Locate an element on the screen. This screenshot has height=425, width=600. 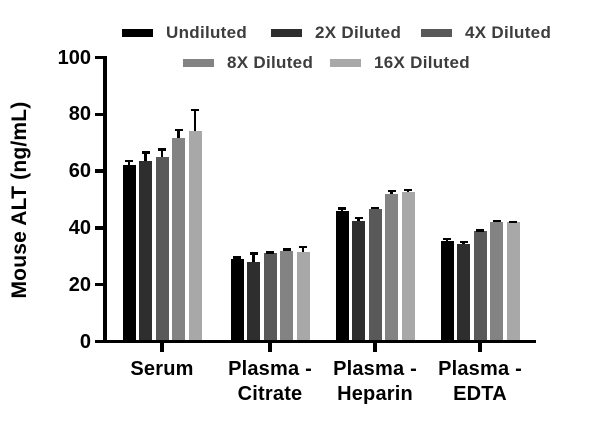
legend-label: 16X Diluted is located at coordinates (422, 62).